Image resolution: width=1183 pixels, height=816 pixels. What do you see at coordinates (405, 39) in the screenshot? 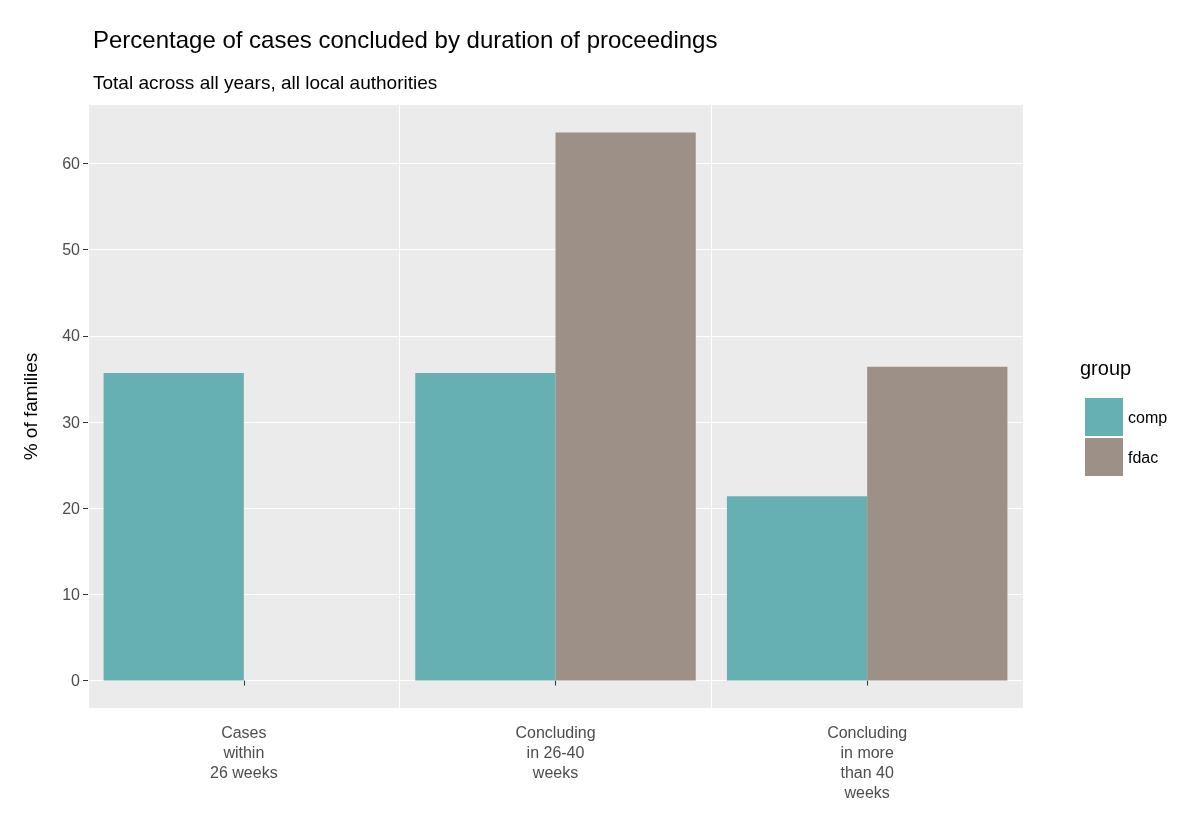
I see `chart-title: Percentage of cases concluded by duration of proceedings` at bounding box center [405, 39].